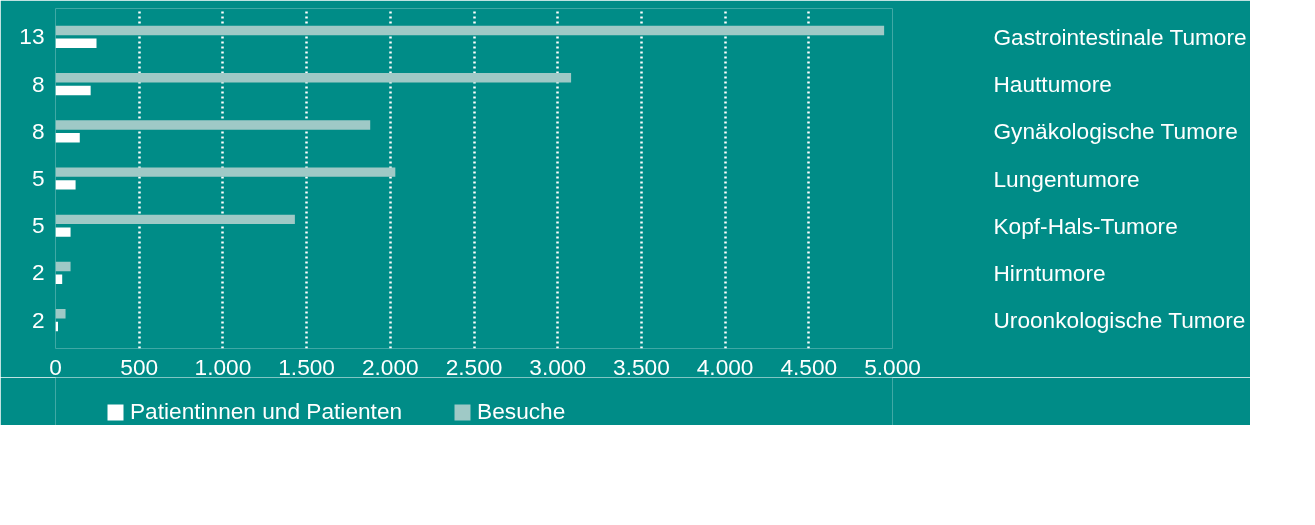 This screenshot has height=525, width=1315. Describe the element at coordinates (306, 366) in the screenshot. I see `x-tick-label: 1.500` at that location.